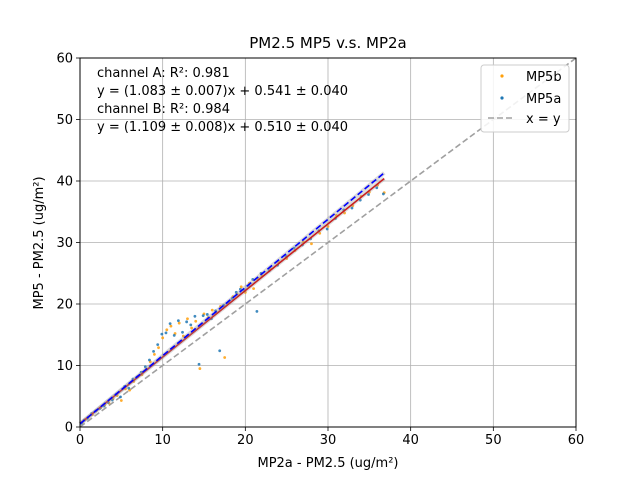 The image size is (640, 484). What do you see at coordinates (162, 440) in the screenshot?
I see `x-tick-label: 10` at bounding box center [162, 440].